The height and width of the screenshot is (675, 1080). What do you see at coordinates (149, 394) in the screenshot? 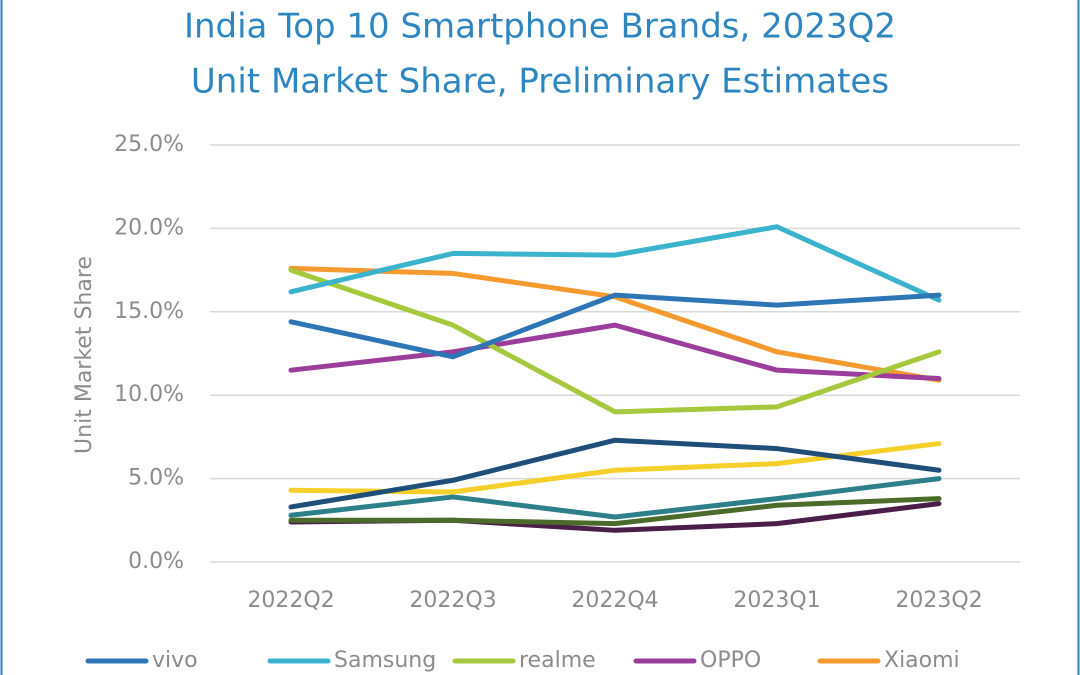
I see `y-tick-label: 10.0%` at bounding box center [149, 394].